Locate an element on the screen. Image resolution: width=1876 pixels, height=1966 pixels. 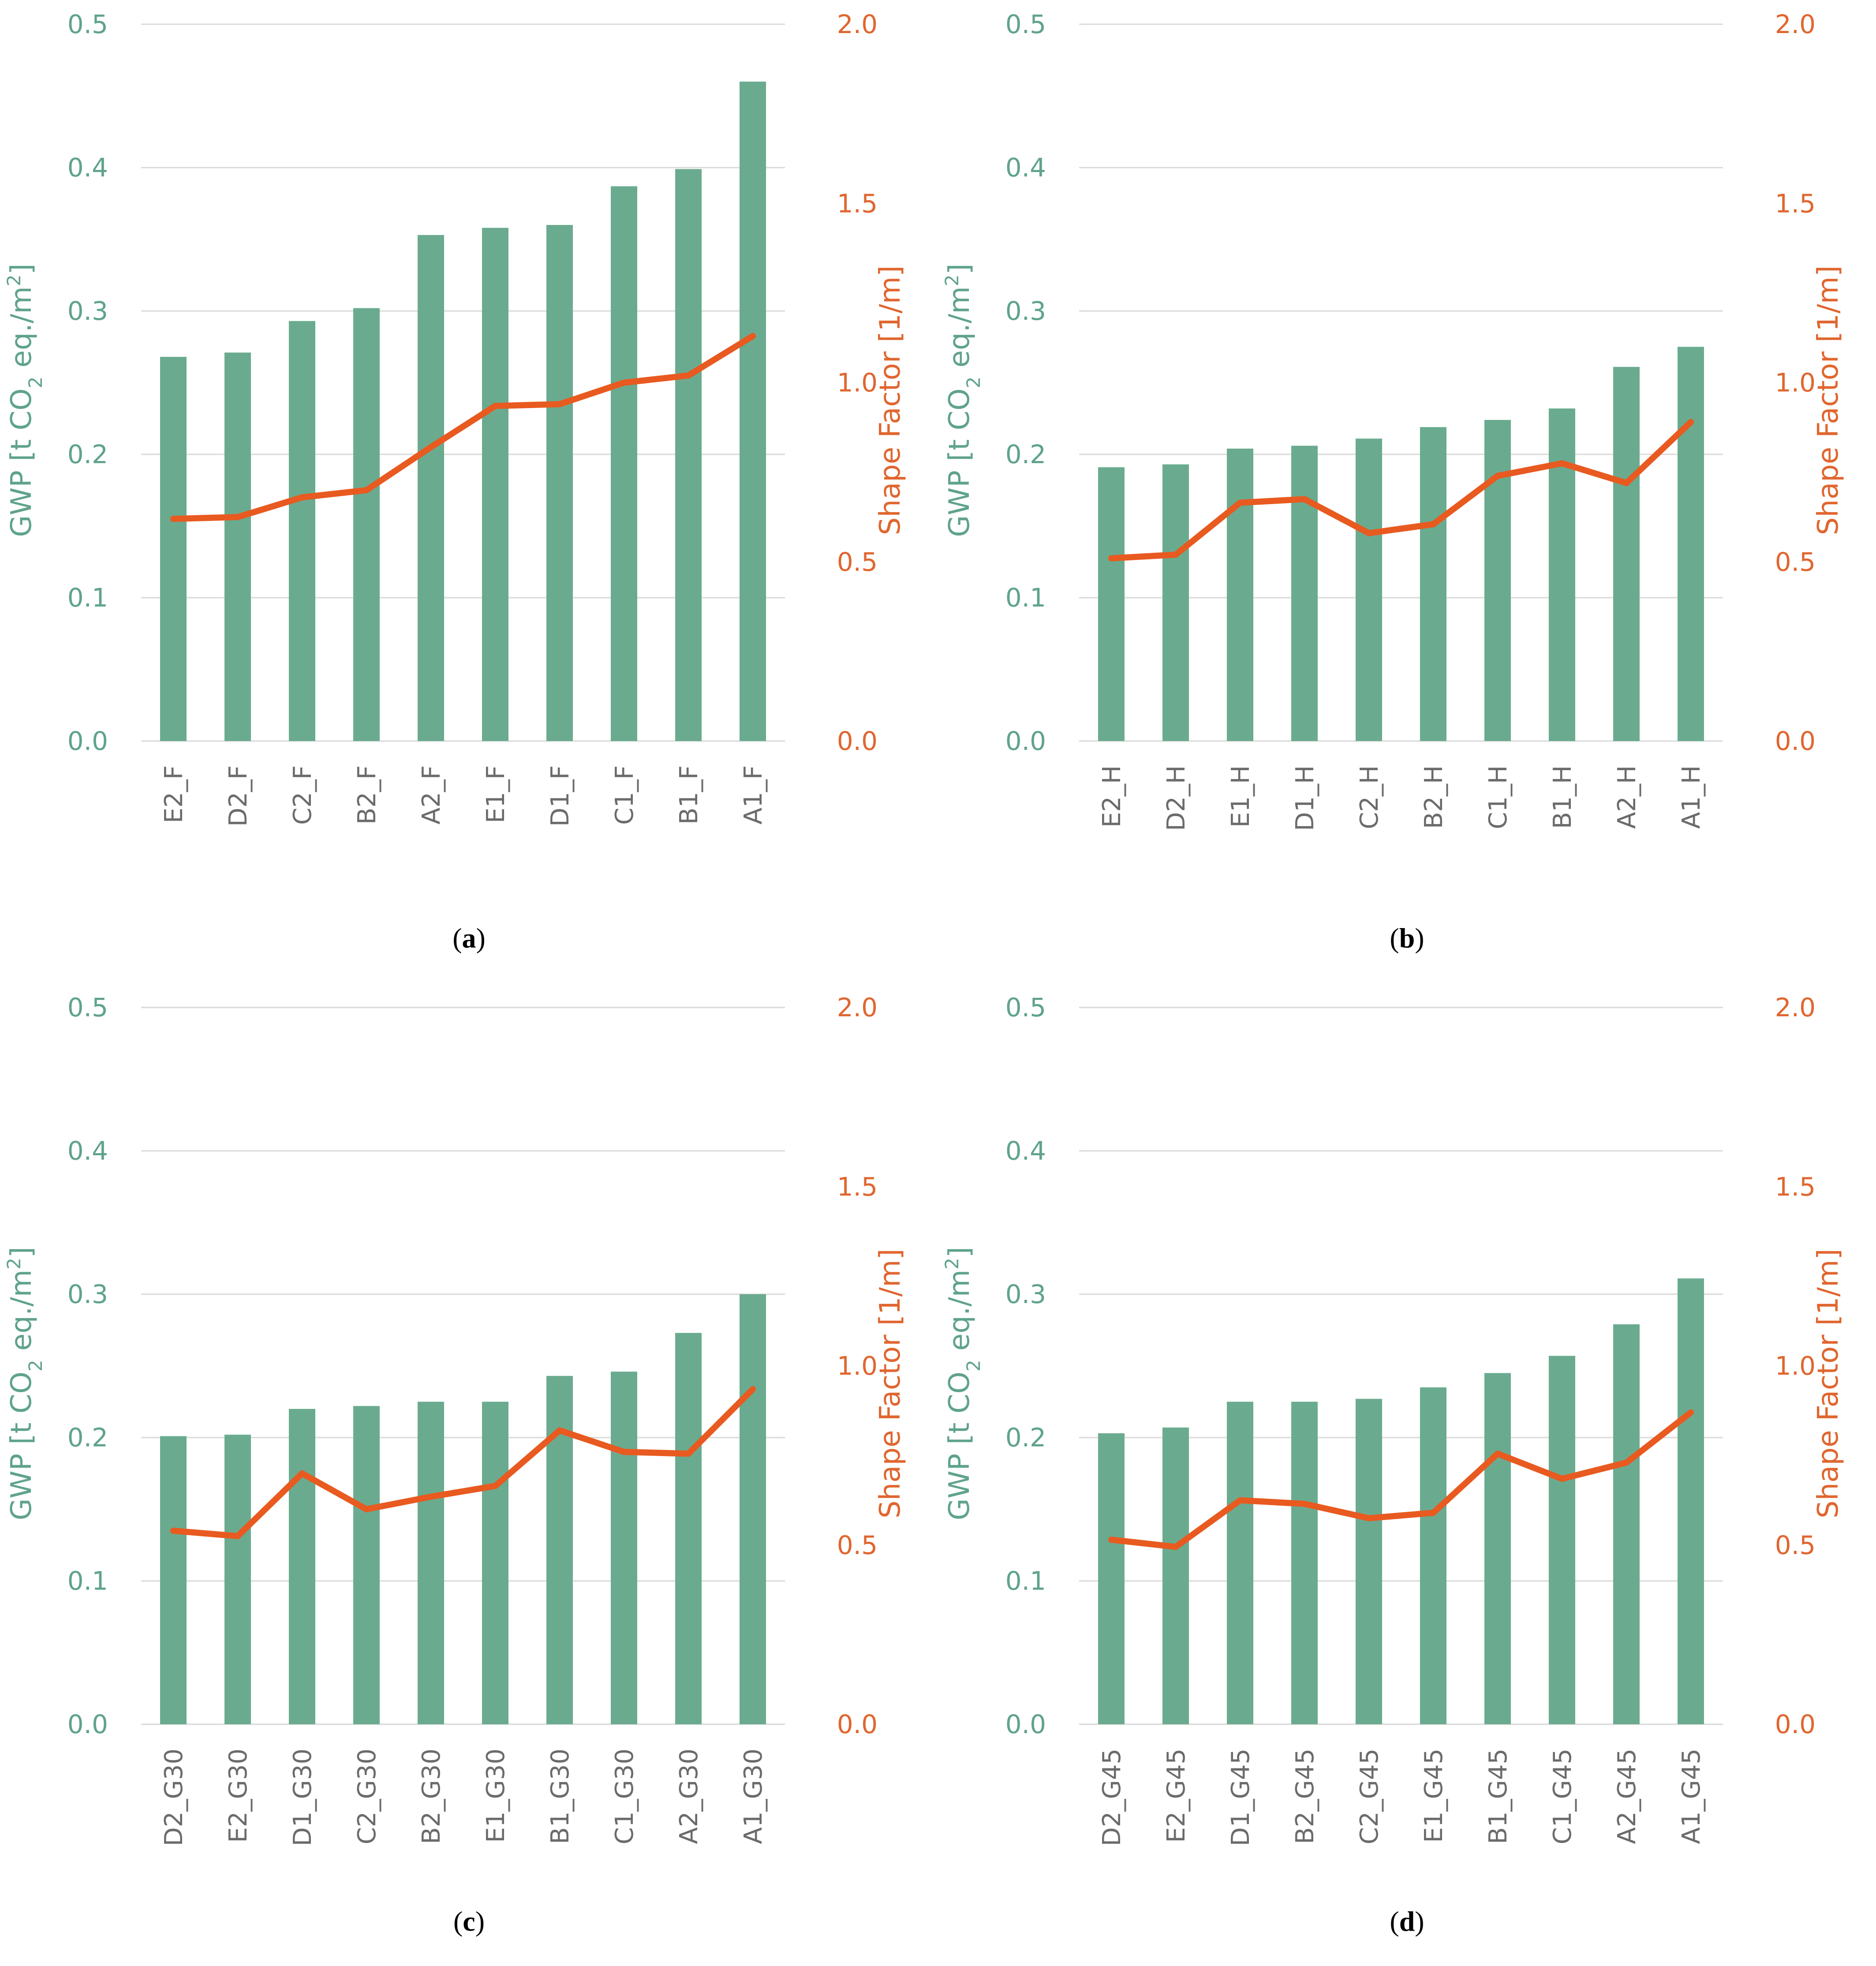
category-label: A2_G30 is located at coordinates (689, 1796).